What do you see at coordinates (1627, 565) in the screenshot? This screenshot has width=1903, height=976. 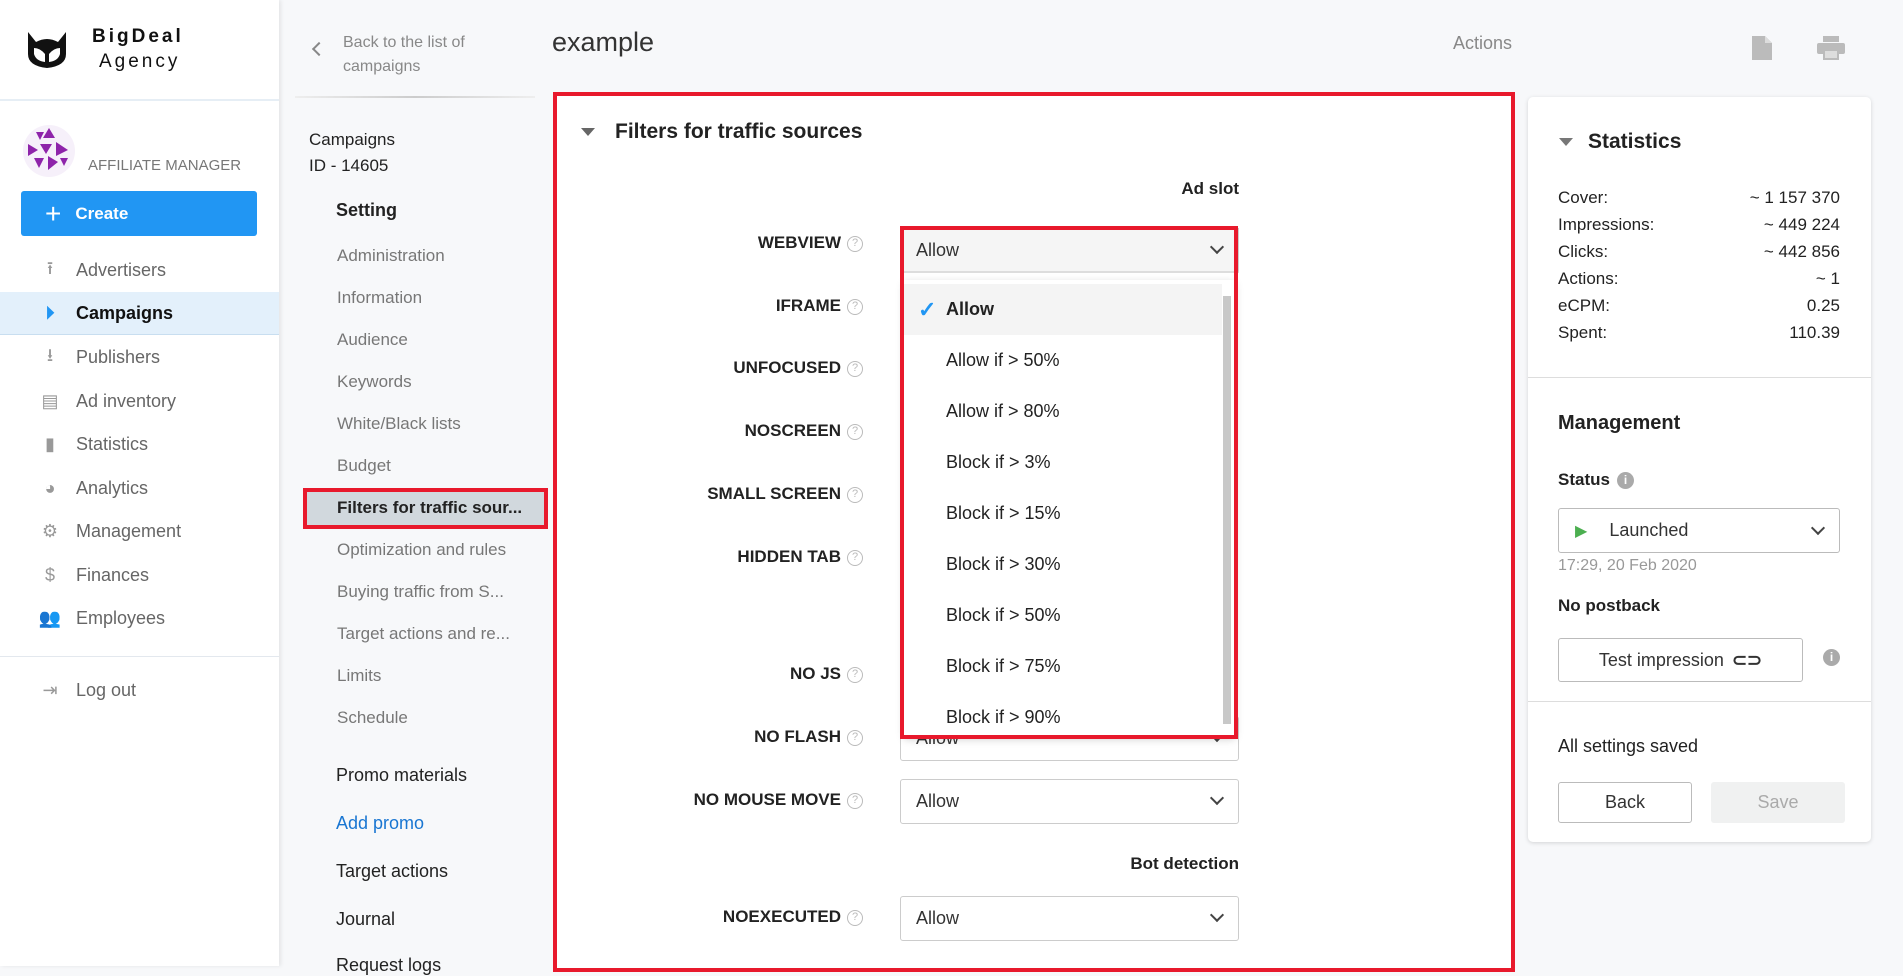 I see `status-timestamp: 17:29, 20 Feb 2020` at bounding box center [1627, 565].